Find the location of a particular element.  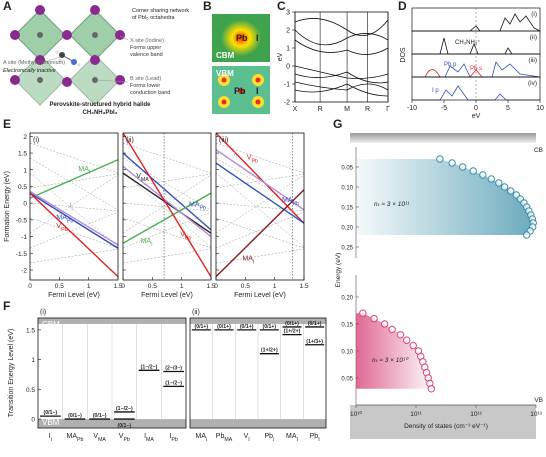

vbm-band is located at coordinates (112, 423).